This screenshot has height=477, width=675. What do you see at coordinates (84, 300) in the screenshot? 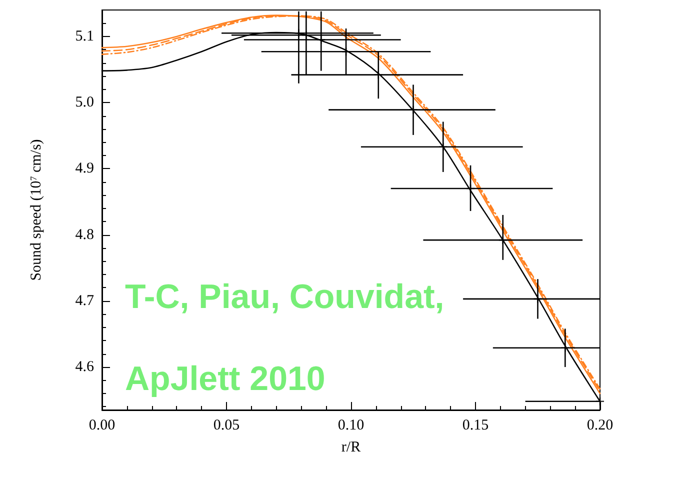
I see `y-tick-label: 4.7` at bounding box center [84, 300].